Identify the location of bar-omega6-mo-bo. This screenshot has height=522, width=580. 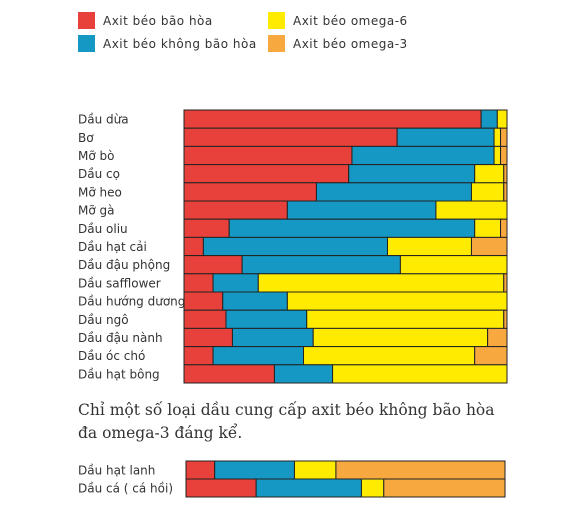
(497, 155).